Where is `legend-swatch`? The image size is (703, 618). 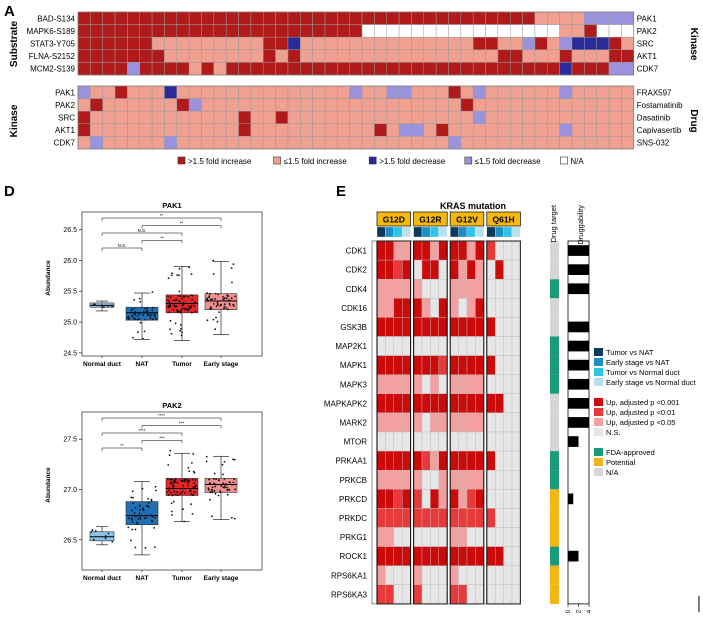
legend-swatch is located at coordinates (277, 160).